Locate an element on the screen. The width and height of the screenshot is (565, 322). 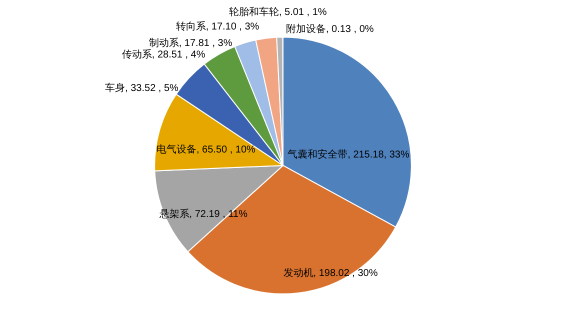
slice-label: 制动系, 17.81 , 3% is located at coordinates (190, 43).